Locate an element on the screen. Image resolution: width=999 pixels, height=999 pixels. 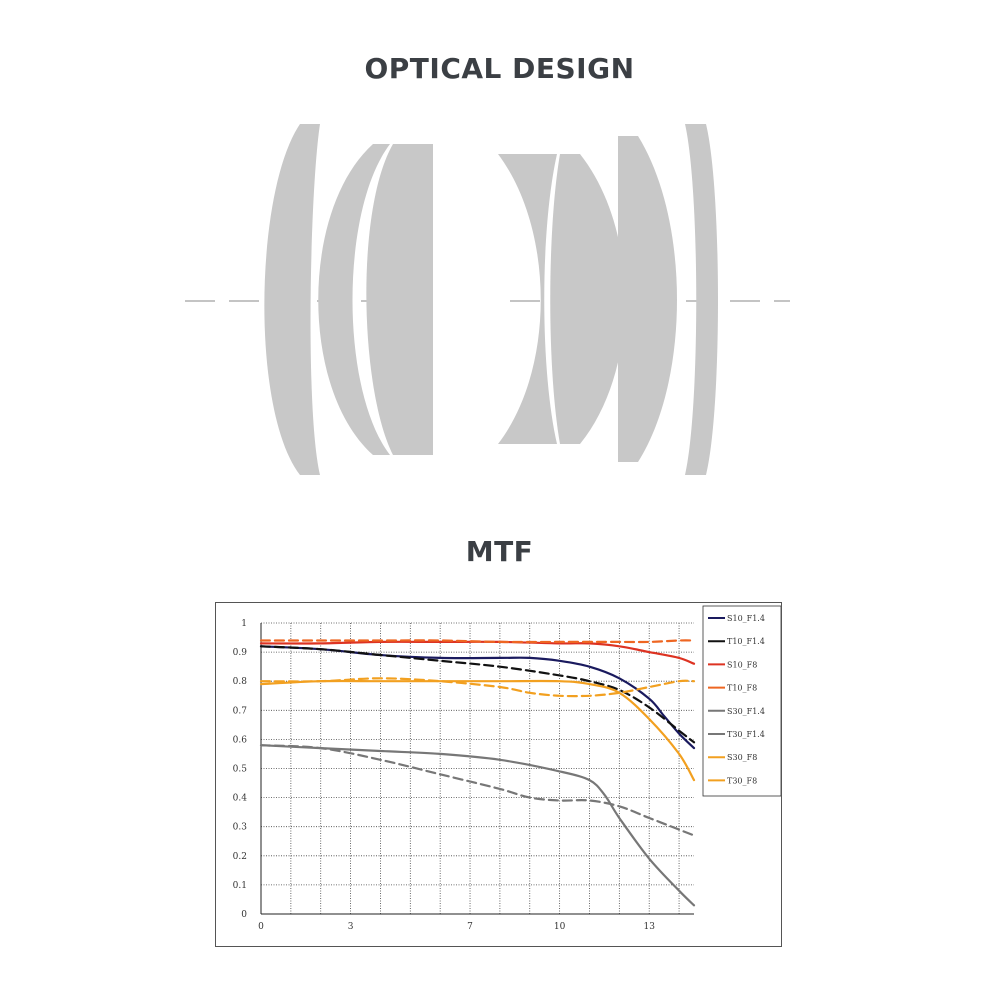
chart-series is located at coordinates (477, 773).